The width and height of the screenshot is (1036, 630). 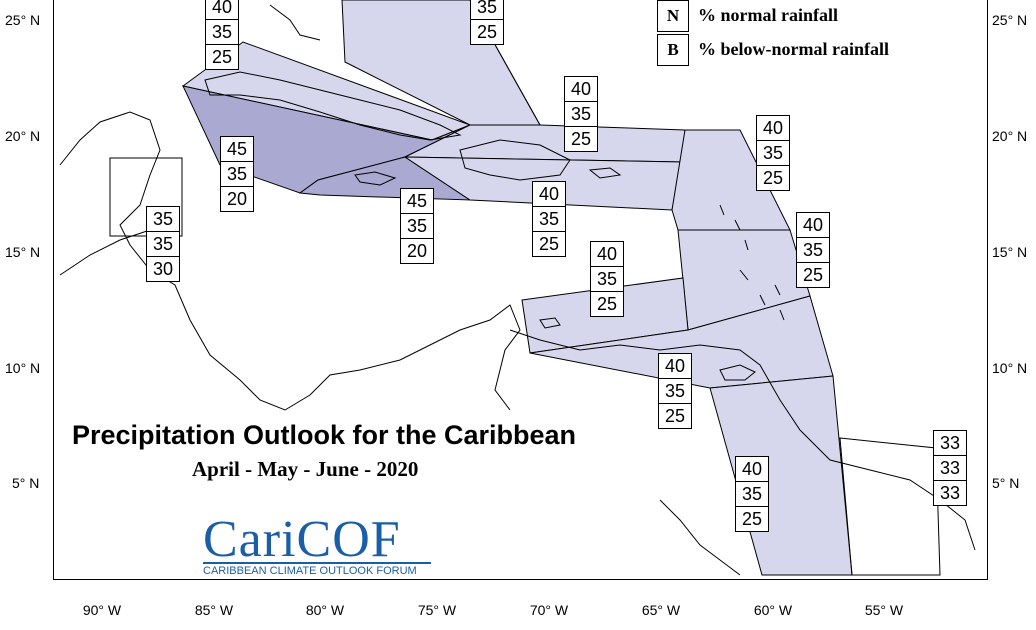 I want to click on lon-label: 75° W, so click(x=437, y=610).